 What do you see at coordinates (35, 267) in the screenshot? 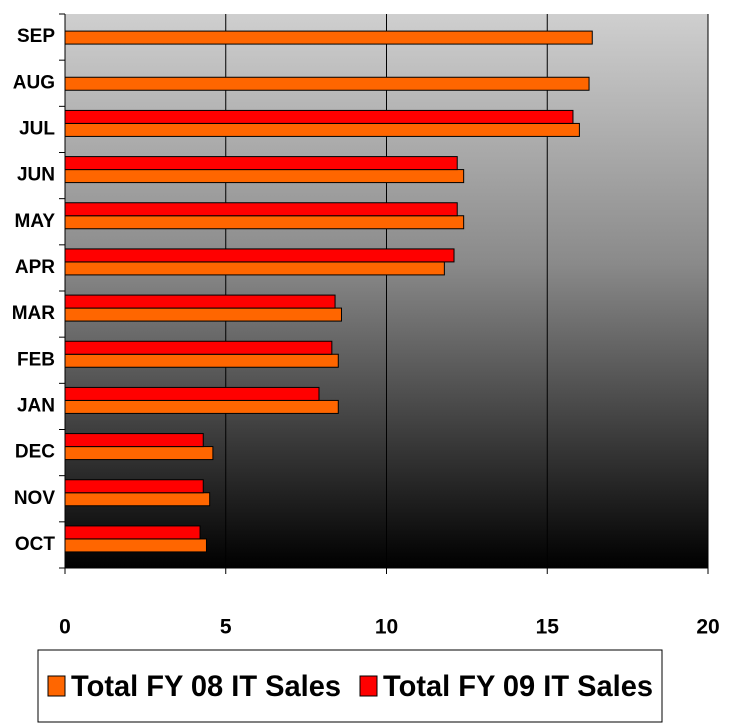
I see `y-tick-label: APR` at bounding box center [35, 267].